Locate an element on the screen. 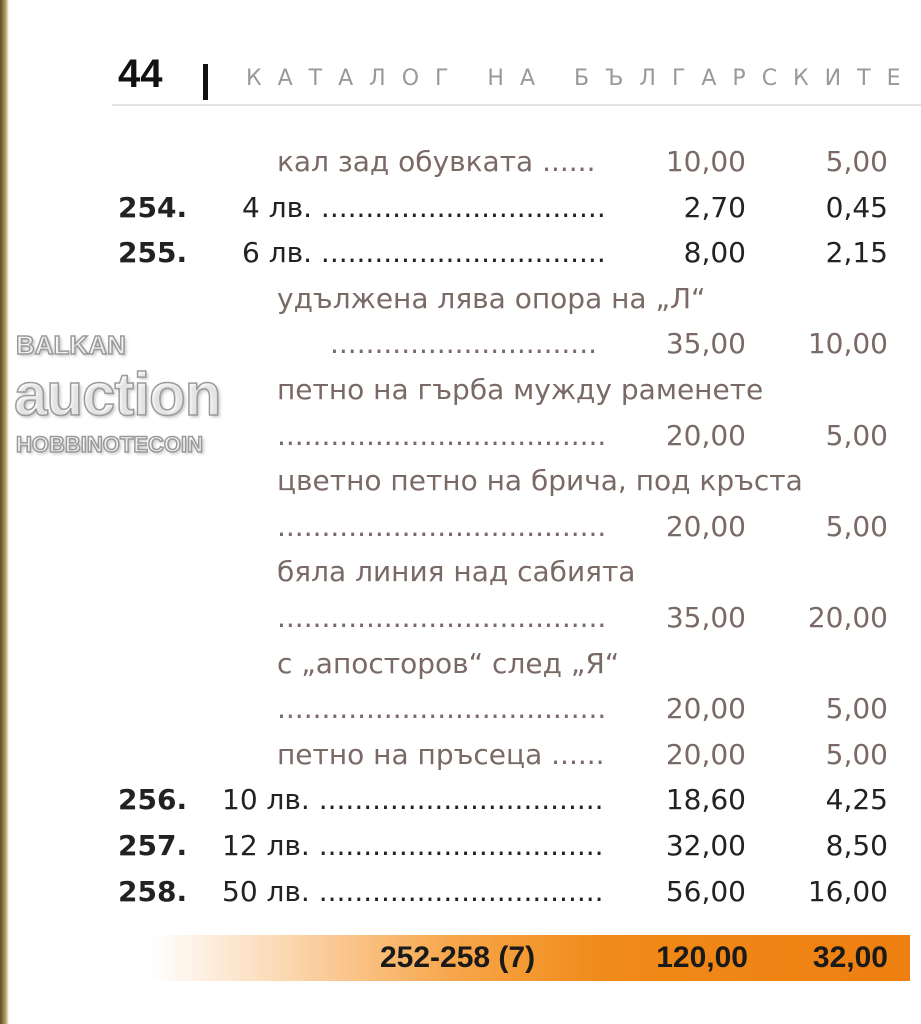 Image resolution: width=921 pixels, height=1024 pixels. table-row: петно на пръсеца ...... 20,00 5,00 is located at coordinates (460, 755).